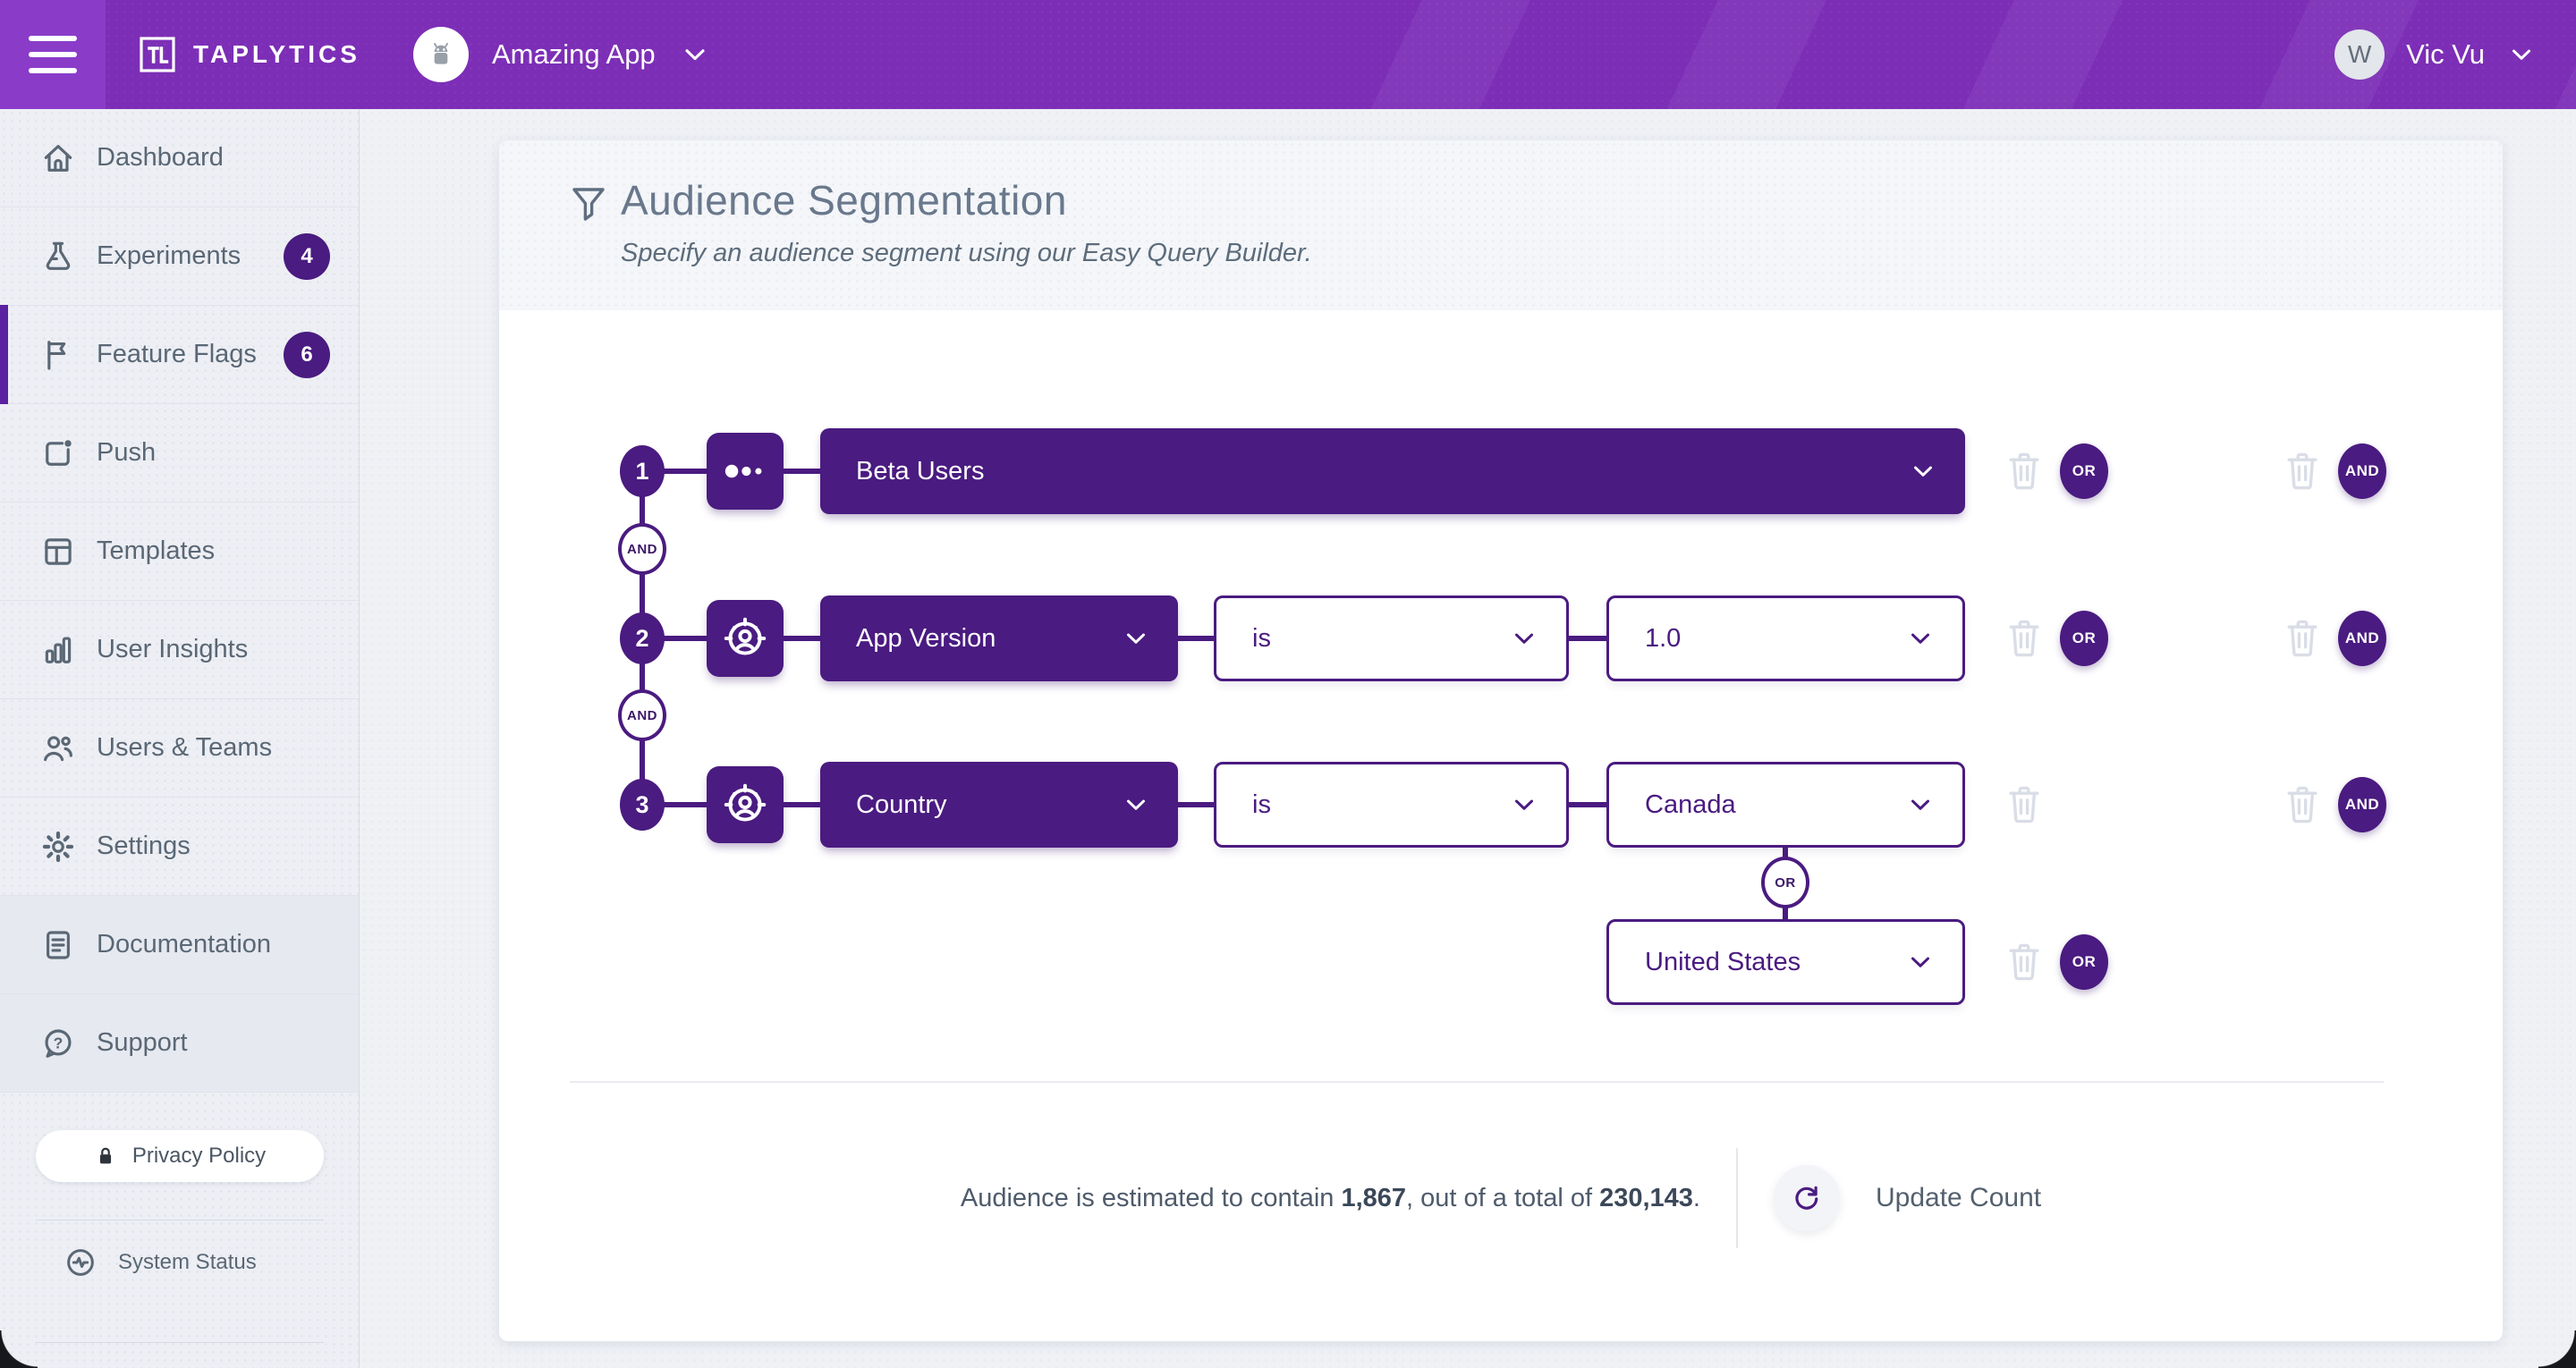  Describe the element at coordinates (743, 471) in the screenshot. I see `dots-icon` at that location.